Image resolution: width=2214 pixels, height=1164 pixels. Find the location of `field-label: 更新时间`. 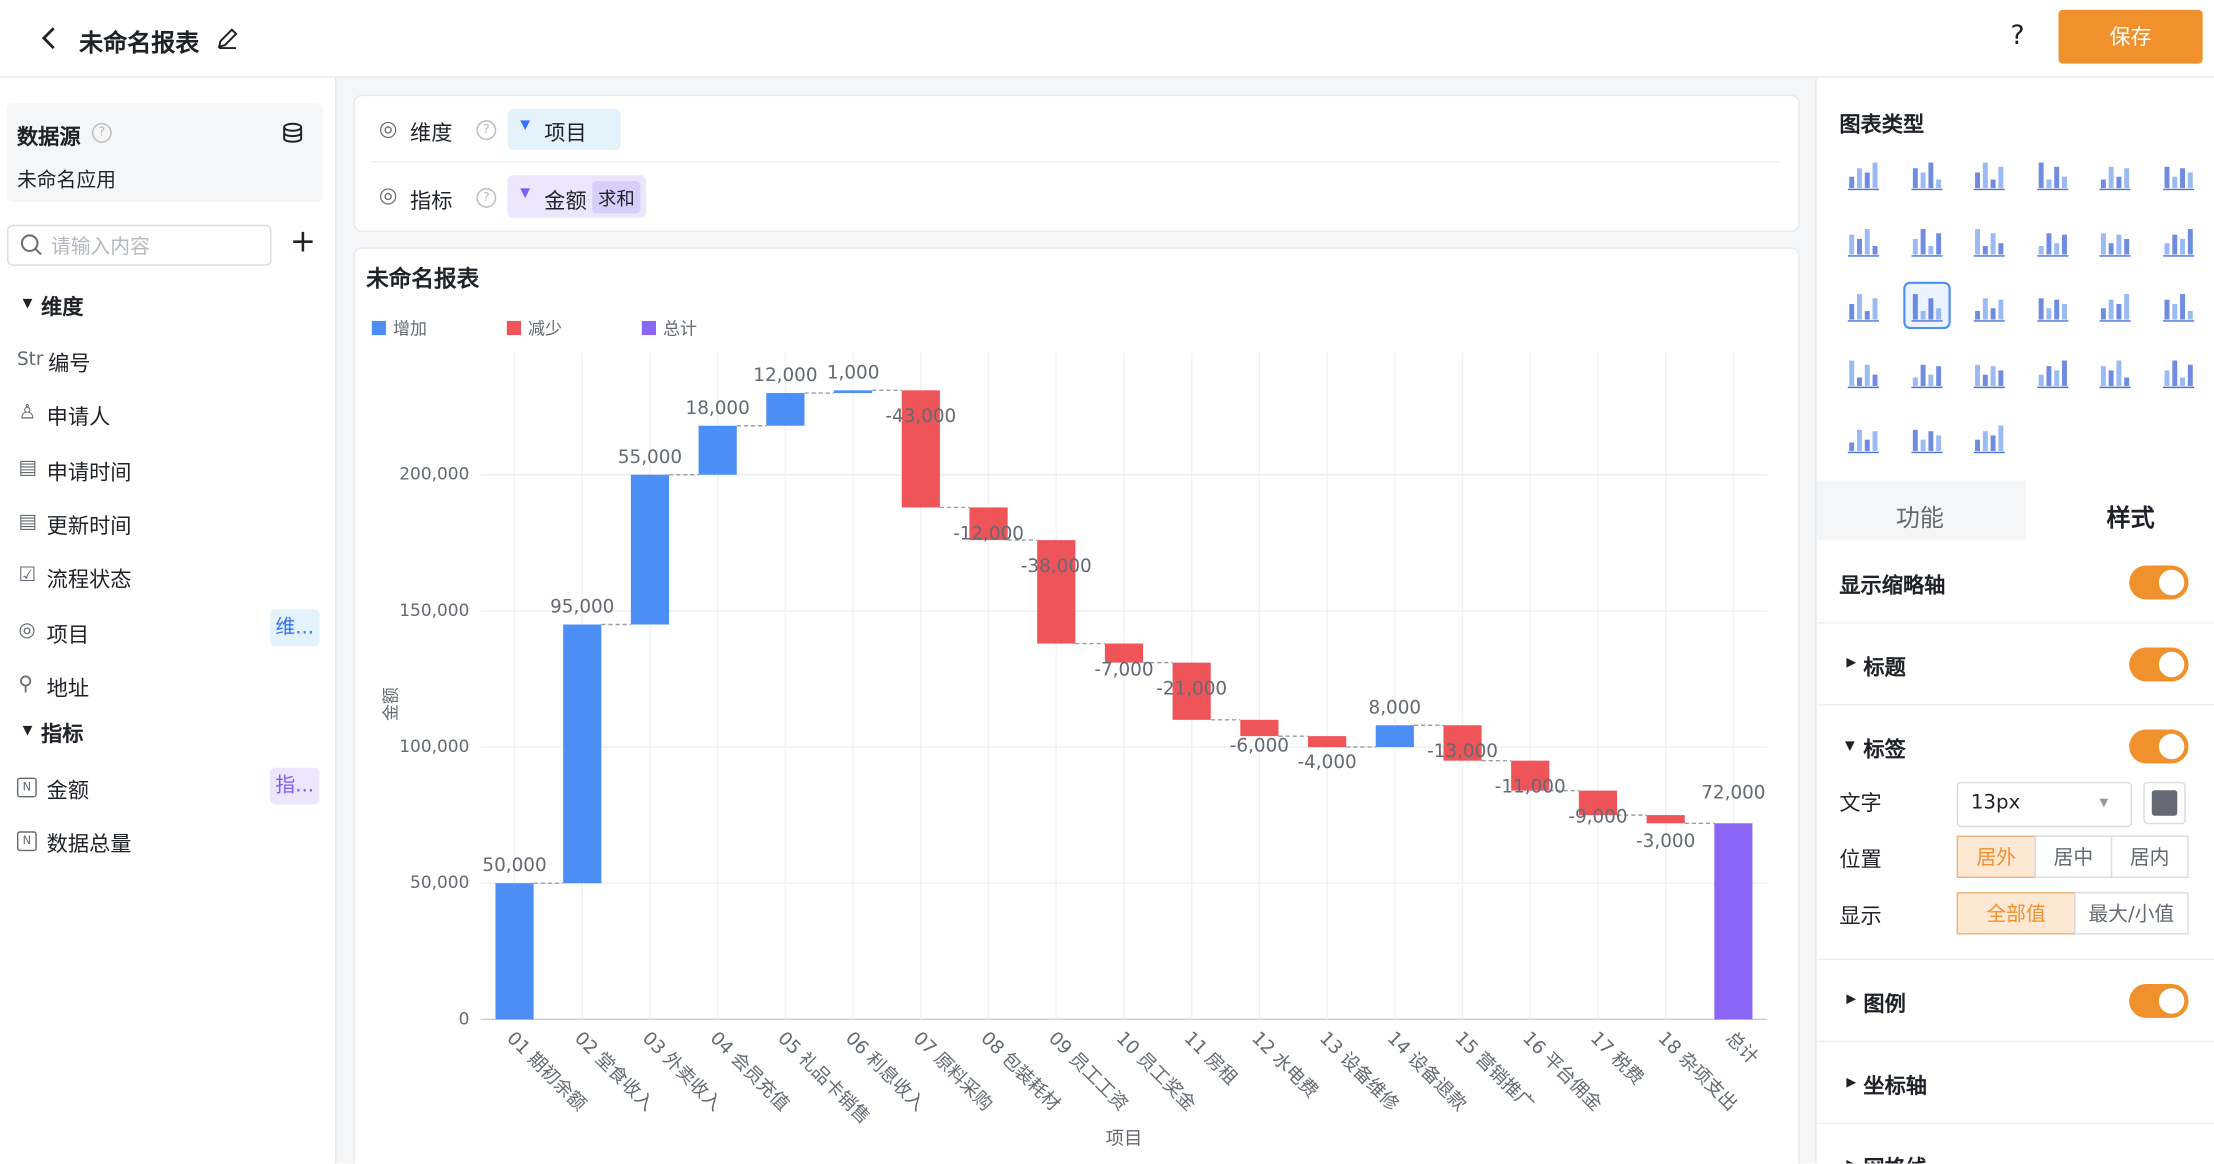

field-label: 更新时间 is located at coordinates (89, 526).